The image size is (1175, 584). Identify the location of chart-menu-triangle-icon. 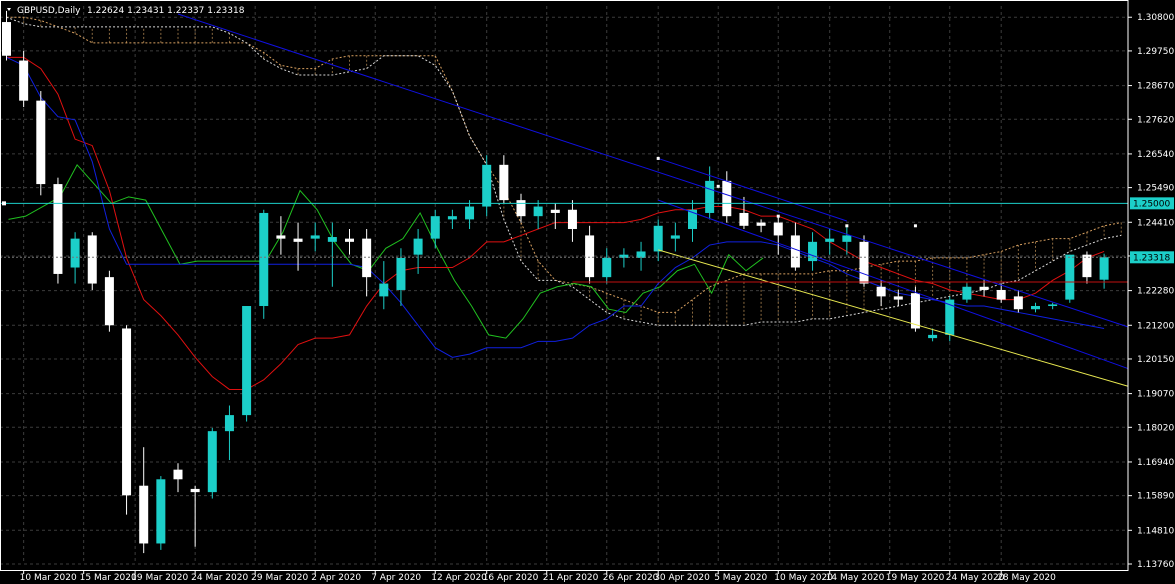
(9, 9).